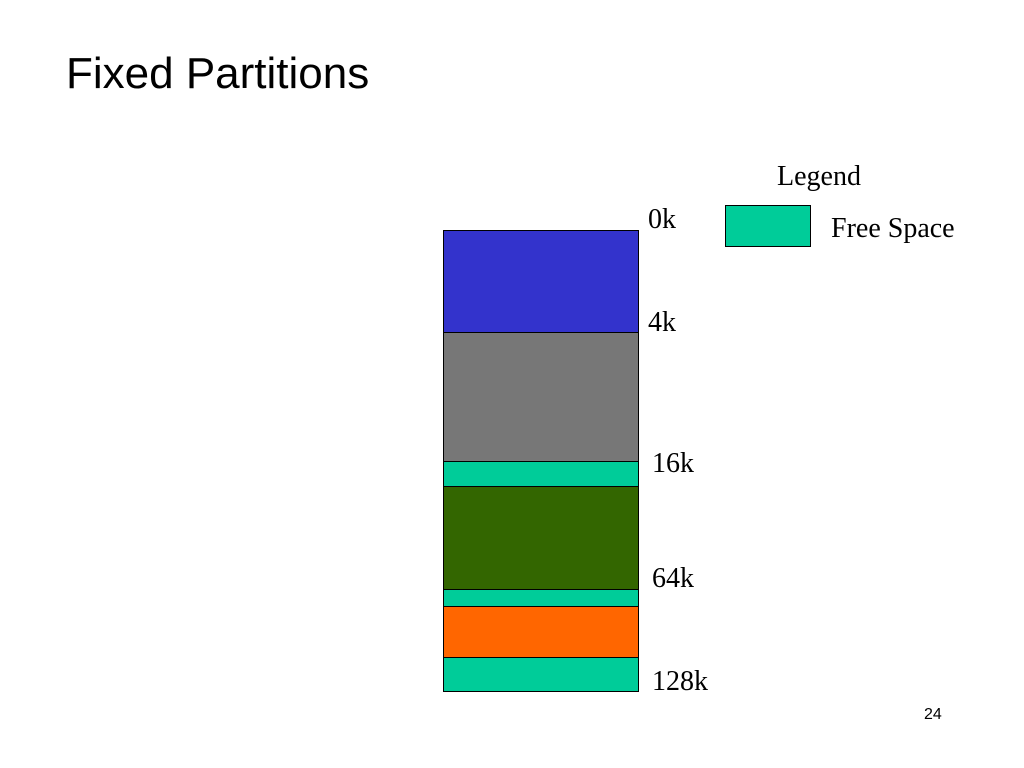 The width and height of the screenshot is (1024, 768). What do you see at coordinates (662, 219) in the screenshot?
I see `address-label-0k: 0k` at bounding box center [662, 219].